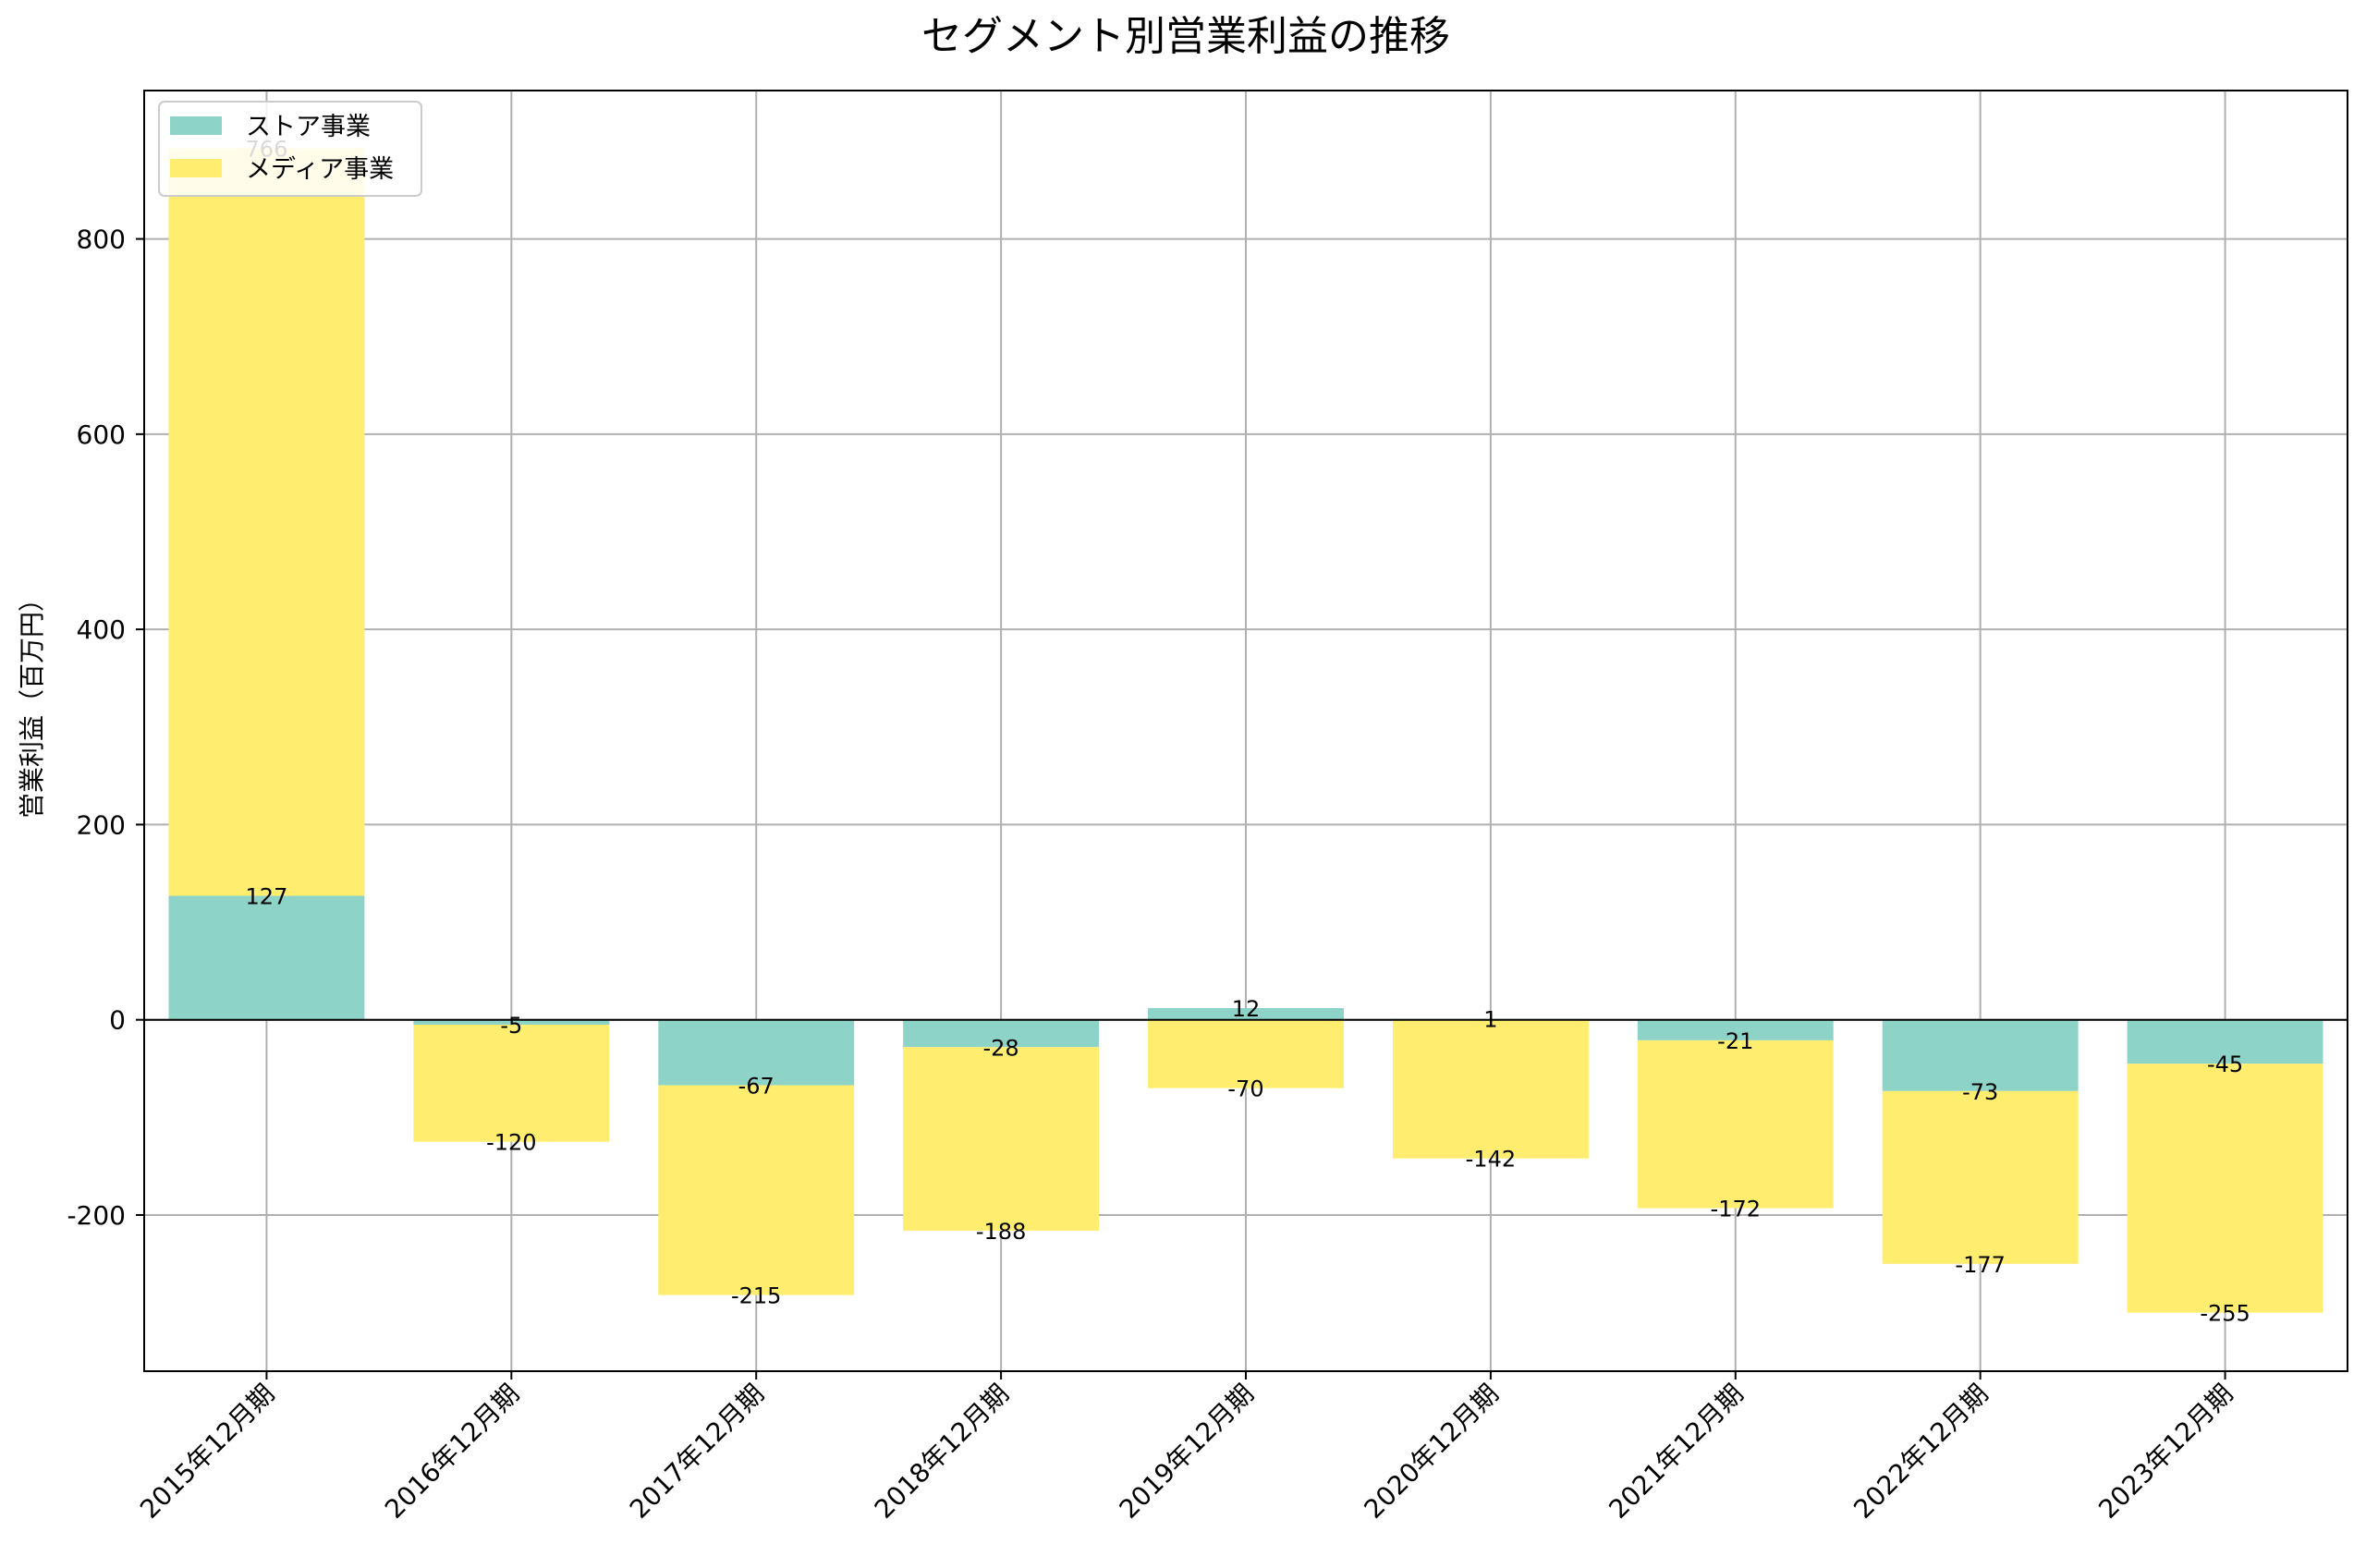 This screenshot has width=2366, height=1568. What do you see at coordinates (101, 434) in the screenshot?
I see `y-tick-label: 600` at bounding box center [101, 434].